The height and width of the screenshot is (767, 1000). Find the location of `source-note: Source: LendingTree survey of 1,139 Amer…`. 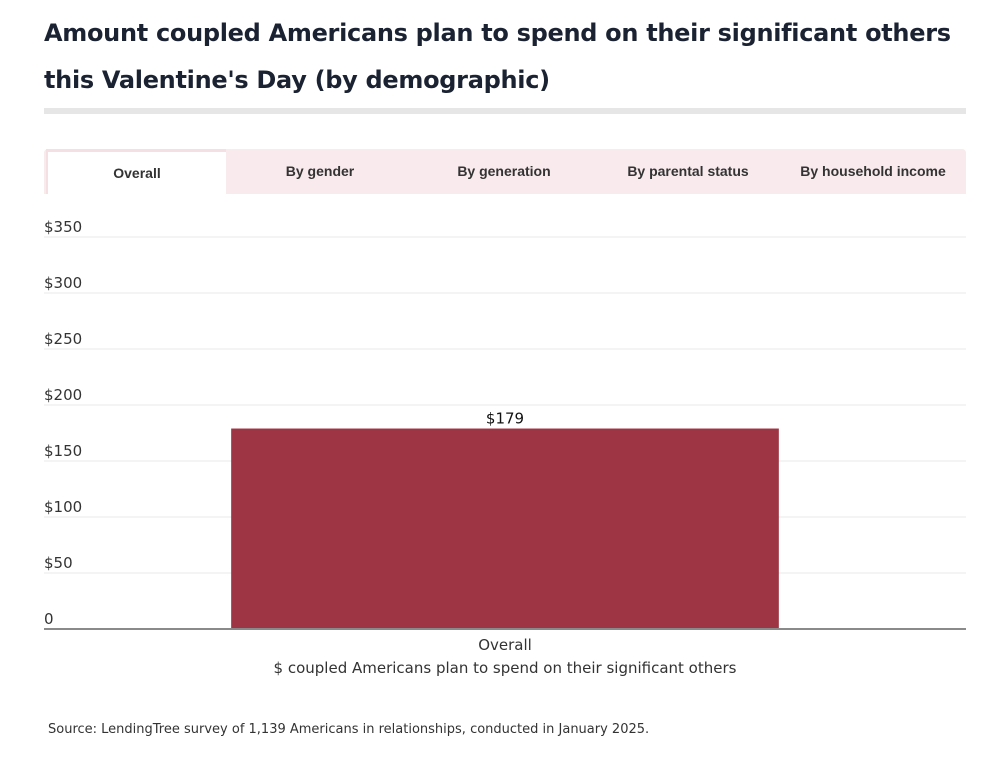

source-note: Source: LendingTree survey of 1,139 Amer… is located at coordinates (349, 729).